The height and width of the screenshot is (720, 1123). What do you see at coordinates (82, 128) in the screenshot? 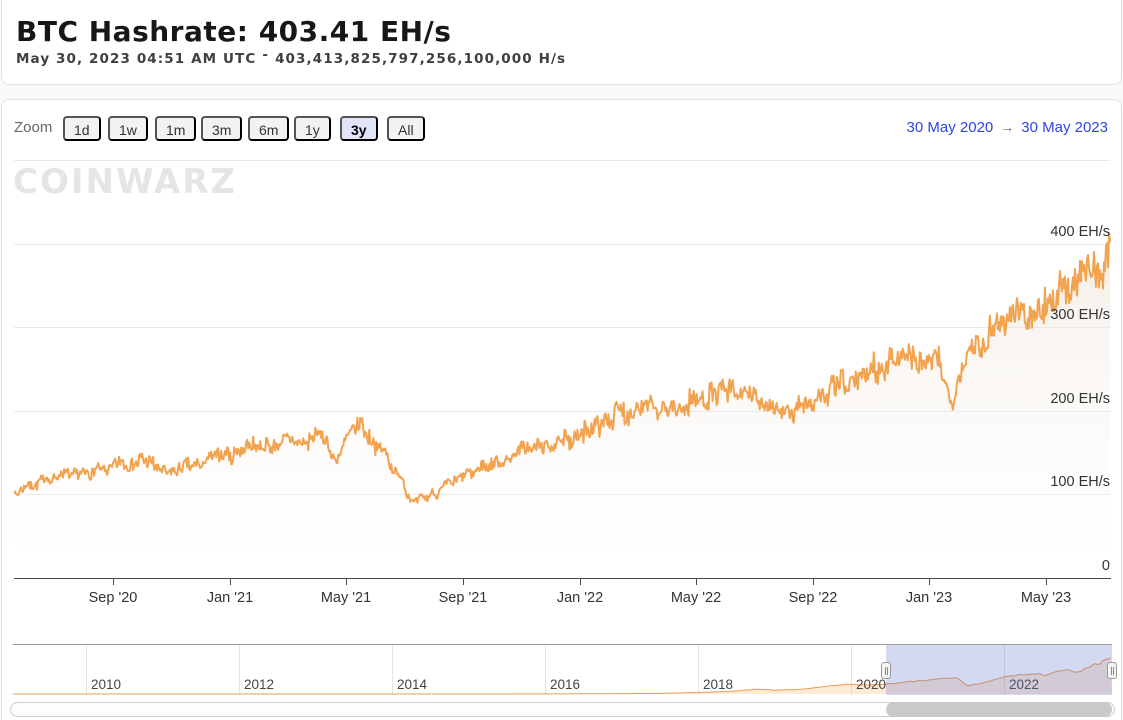
I see `zoom-button-1d: 1d` at bounding box center [82, 128].